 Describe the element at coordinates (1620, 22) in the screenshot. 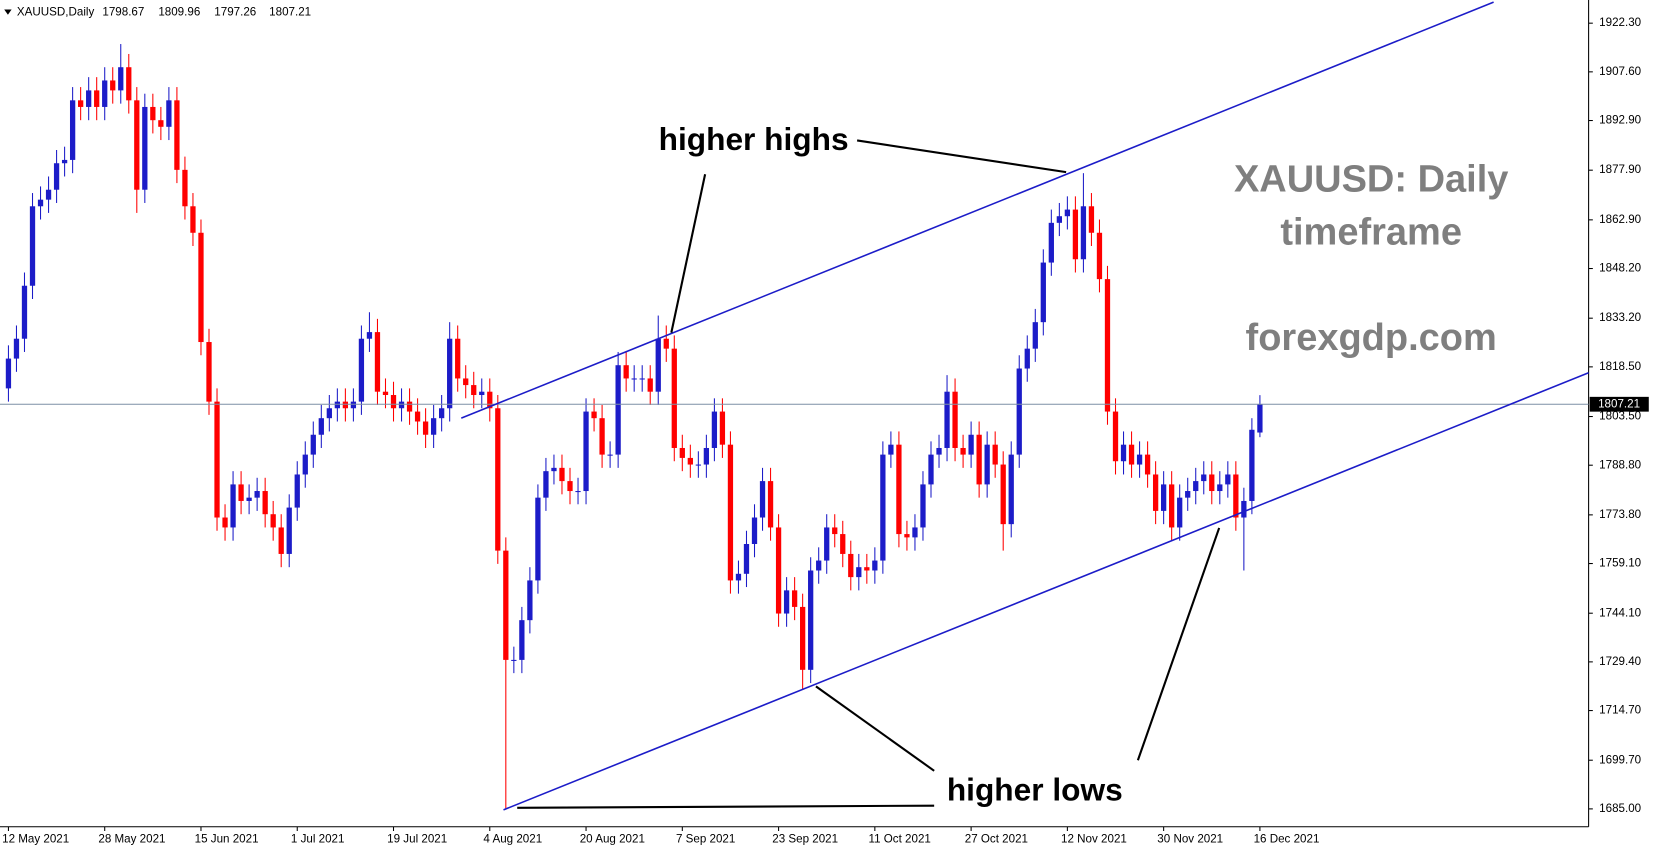

I see `y-tick-label: 1922.30` at that location.